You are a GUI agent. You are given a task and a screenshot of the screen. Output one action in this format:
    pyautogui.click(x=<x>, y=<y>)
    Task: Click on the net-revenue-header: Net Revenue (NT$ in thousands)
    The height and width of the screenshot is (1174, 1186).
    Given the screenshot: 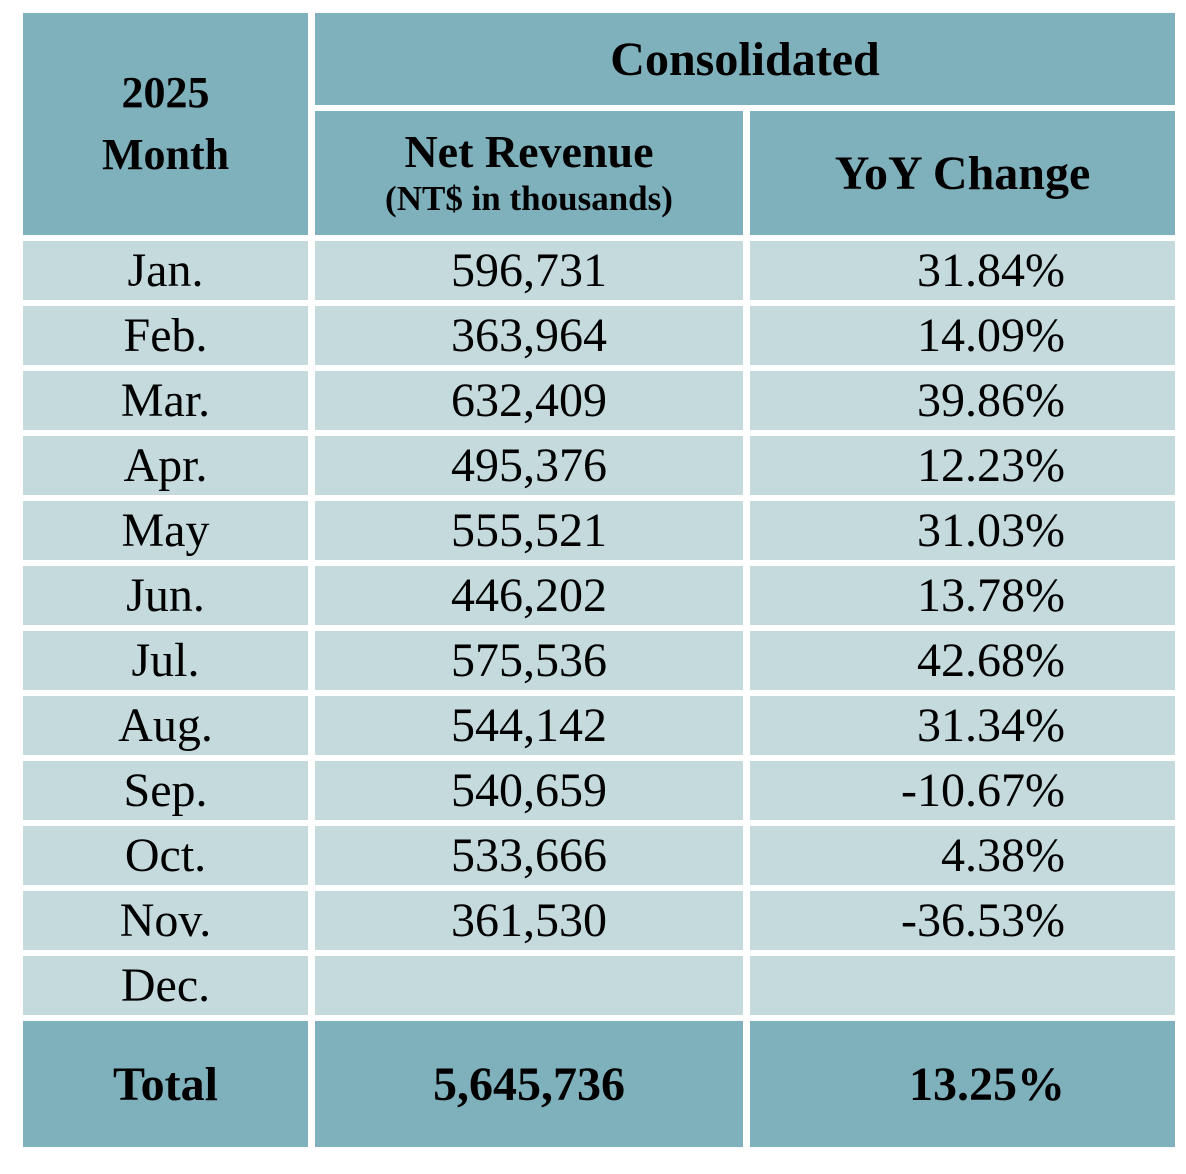 What is the action you would take?
    pyautogui.click(x=529, y=173)
    